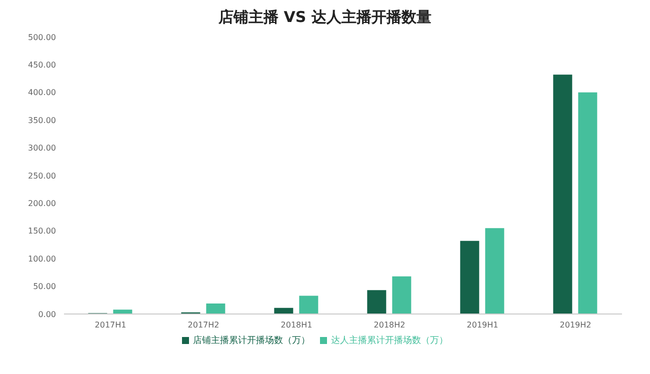 The image size is (650, 374). What do you see at coordinates (42, 259) in the screenshot?
I see `y-tick-label: 100.00` at bounding box center [42, 259].